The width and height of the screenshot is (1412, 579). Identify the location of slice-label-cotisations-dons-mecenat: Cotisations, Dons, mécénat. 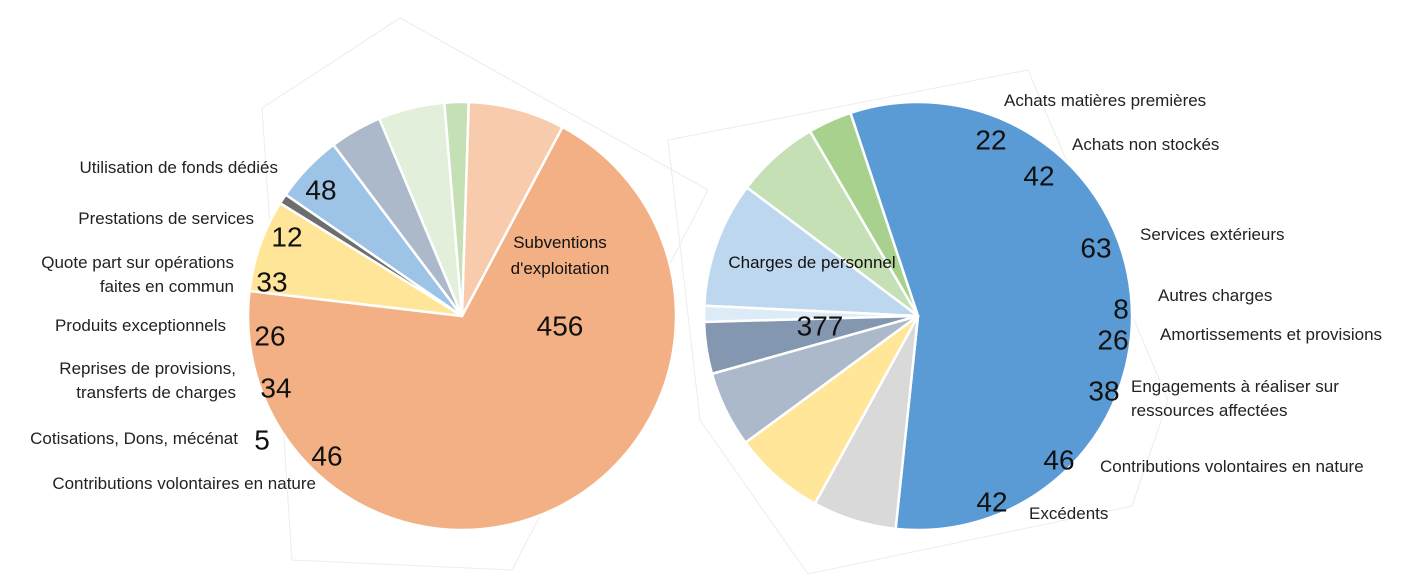
(134, 438).